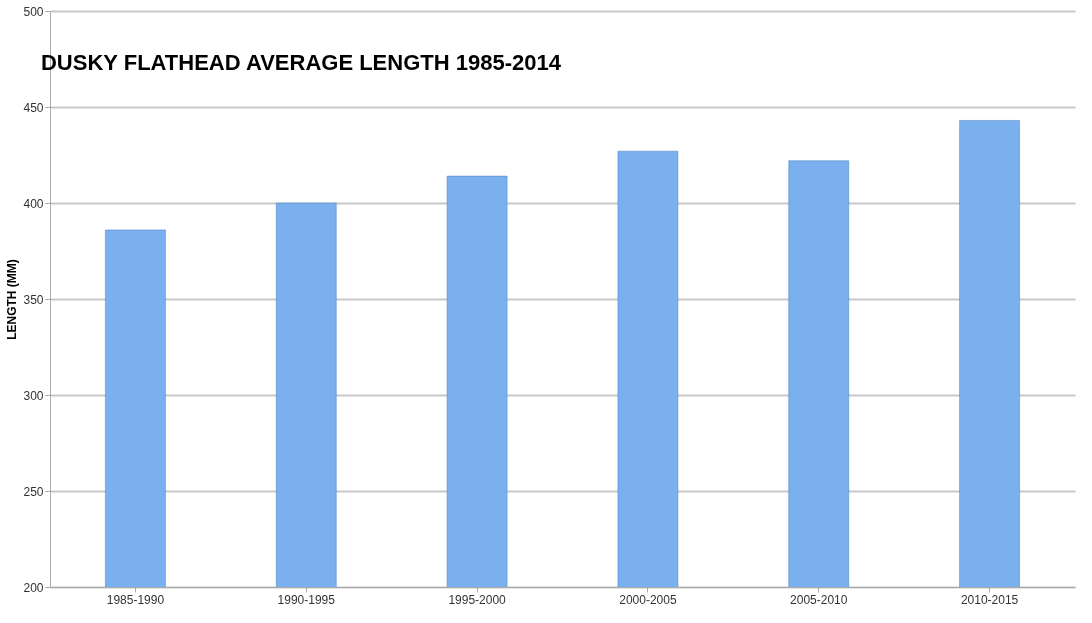 This screenshot has width=1092, height=623. I want to click on x-tick-label: 1990-1995, so click(306, 599).